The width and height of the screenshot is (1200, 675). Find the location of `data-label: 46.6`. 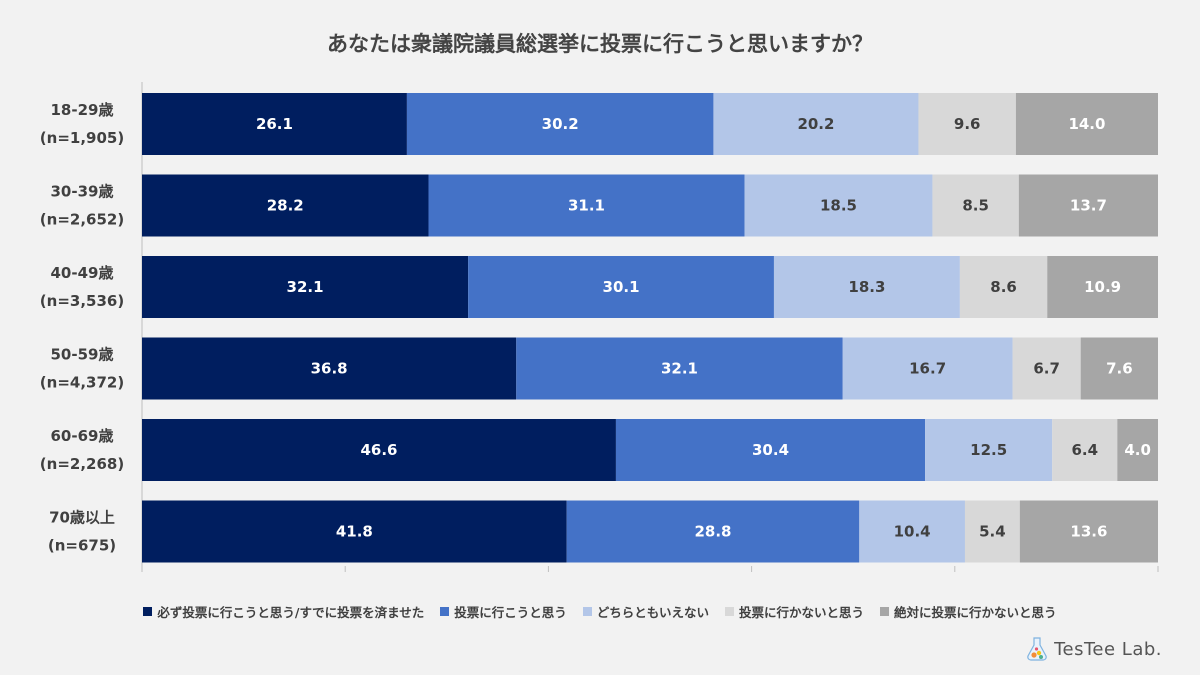

data-label: 46.6 is located at coordinates (378, 450).